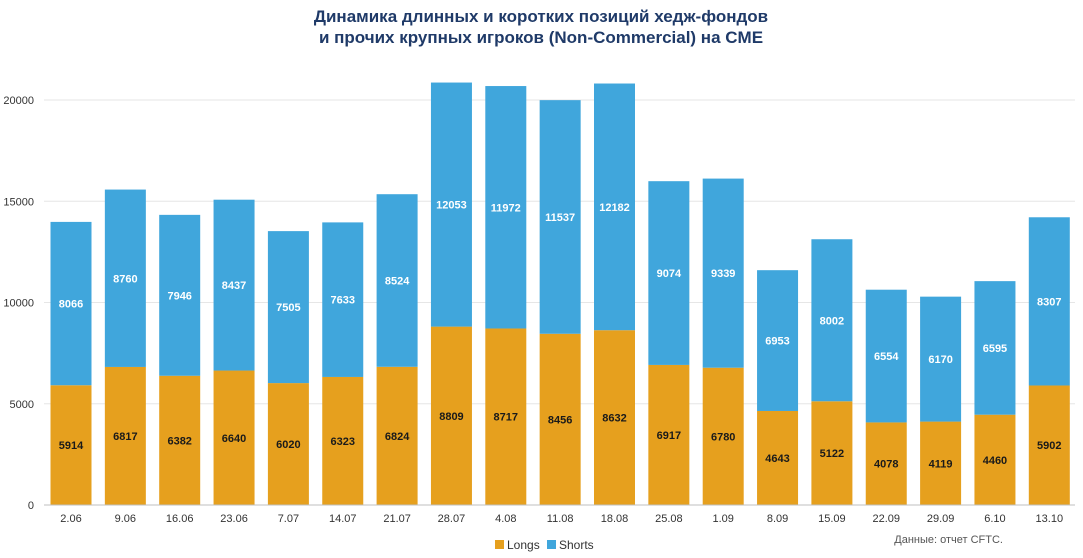 The image size is (1083, 558). I want to click on x-tick-label: 14.07, so click(343, 519).